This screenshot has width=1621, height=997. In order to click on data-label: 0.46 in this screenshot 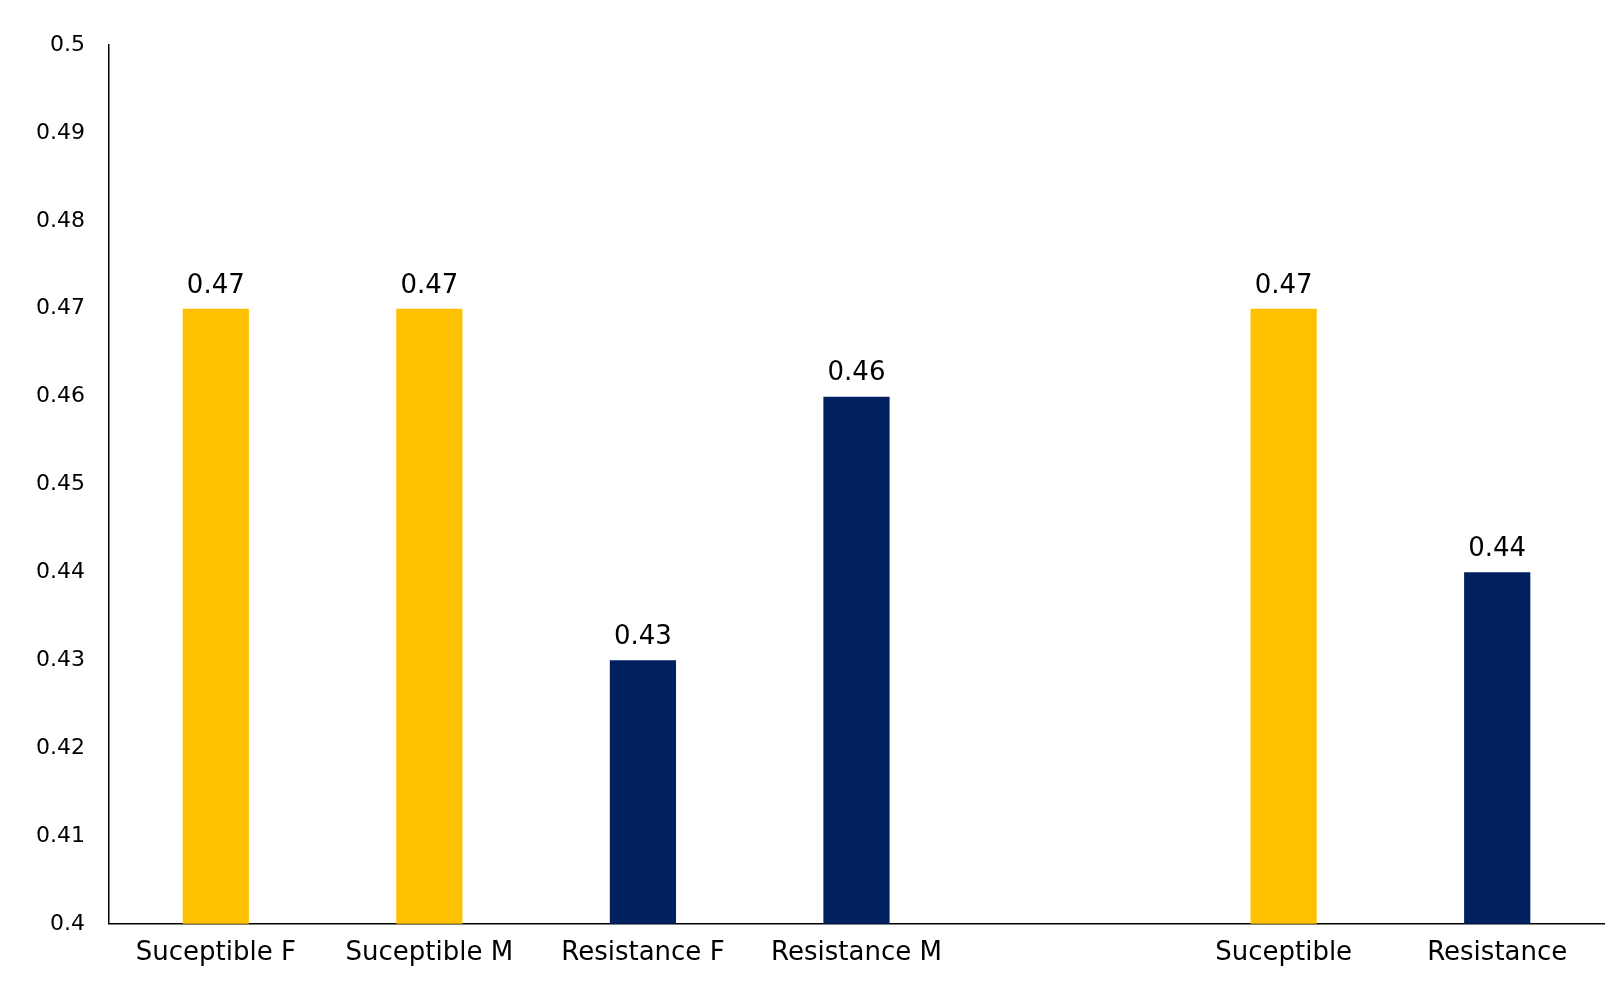, I will do `click(856, 371)`.